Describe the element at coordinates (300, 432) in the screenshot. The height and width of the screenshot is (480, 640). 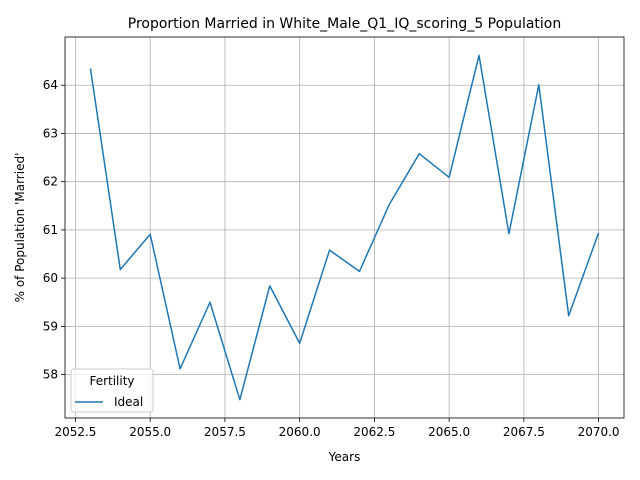
I see `x-tick-label: 2060.0` at that location.